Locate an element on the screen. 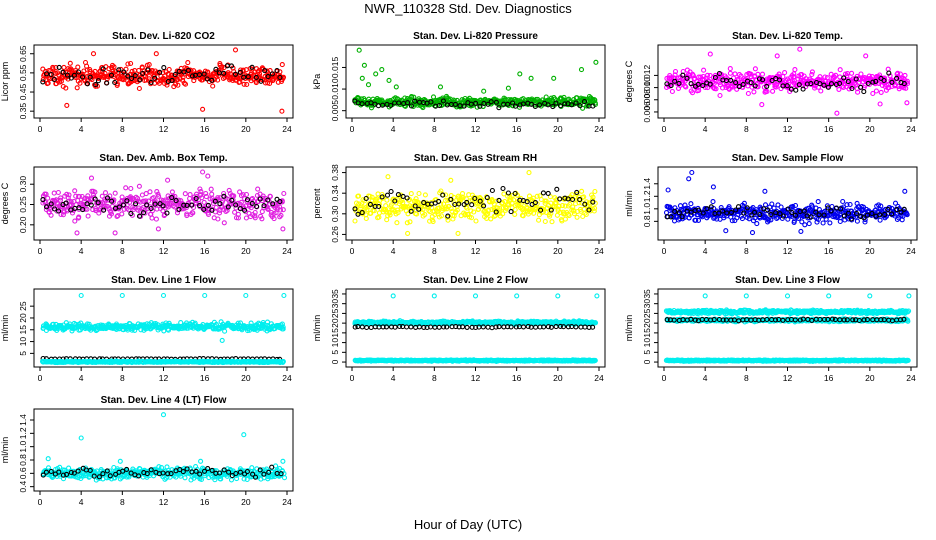 The height and width of the screenshot is (540, 936). panel-title: Stan. Dev. Li-820 Temp. is located at coordinates (787, 36).